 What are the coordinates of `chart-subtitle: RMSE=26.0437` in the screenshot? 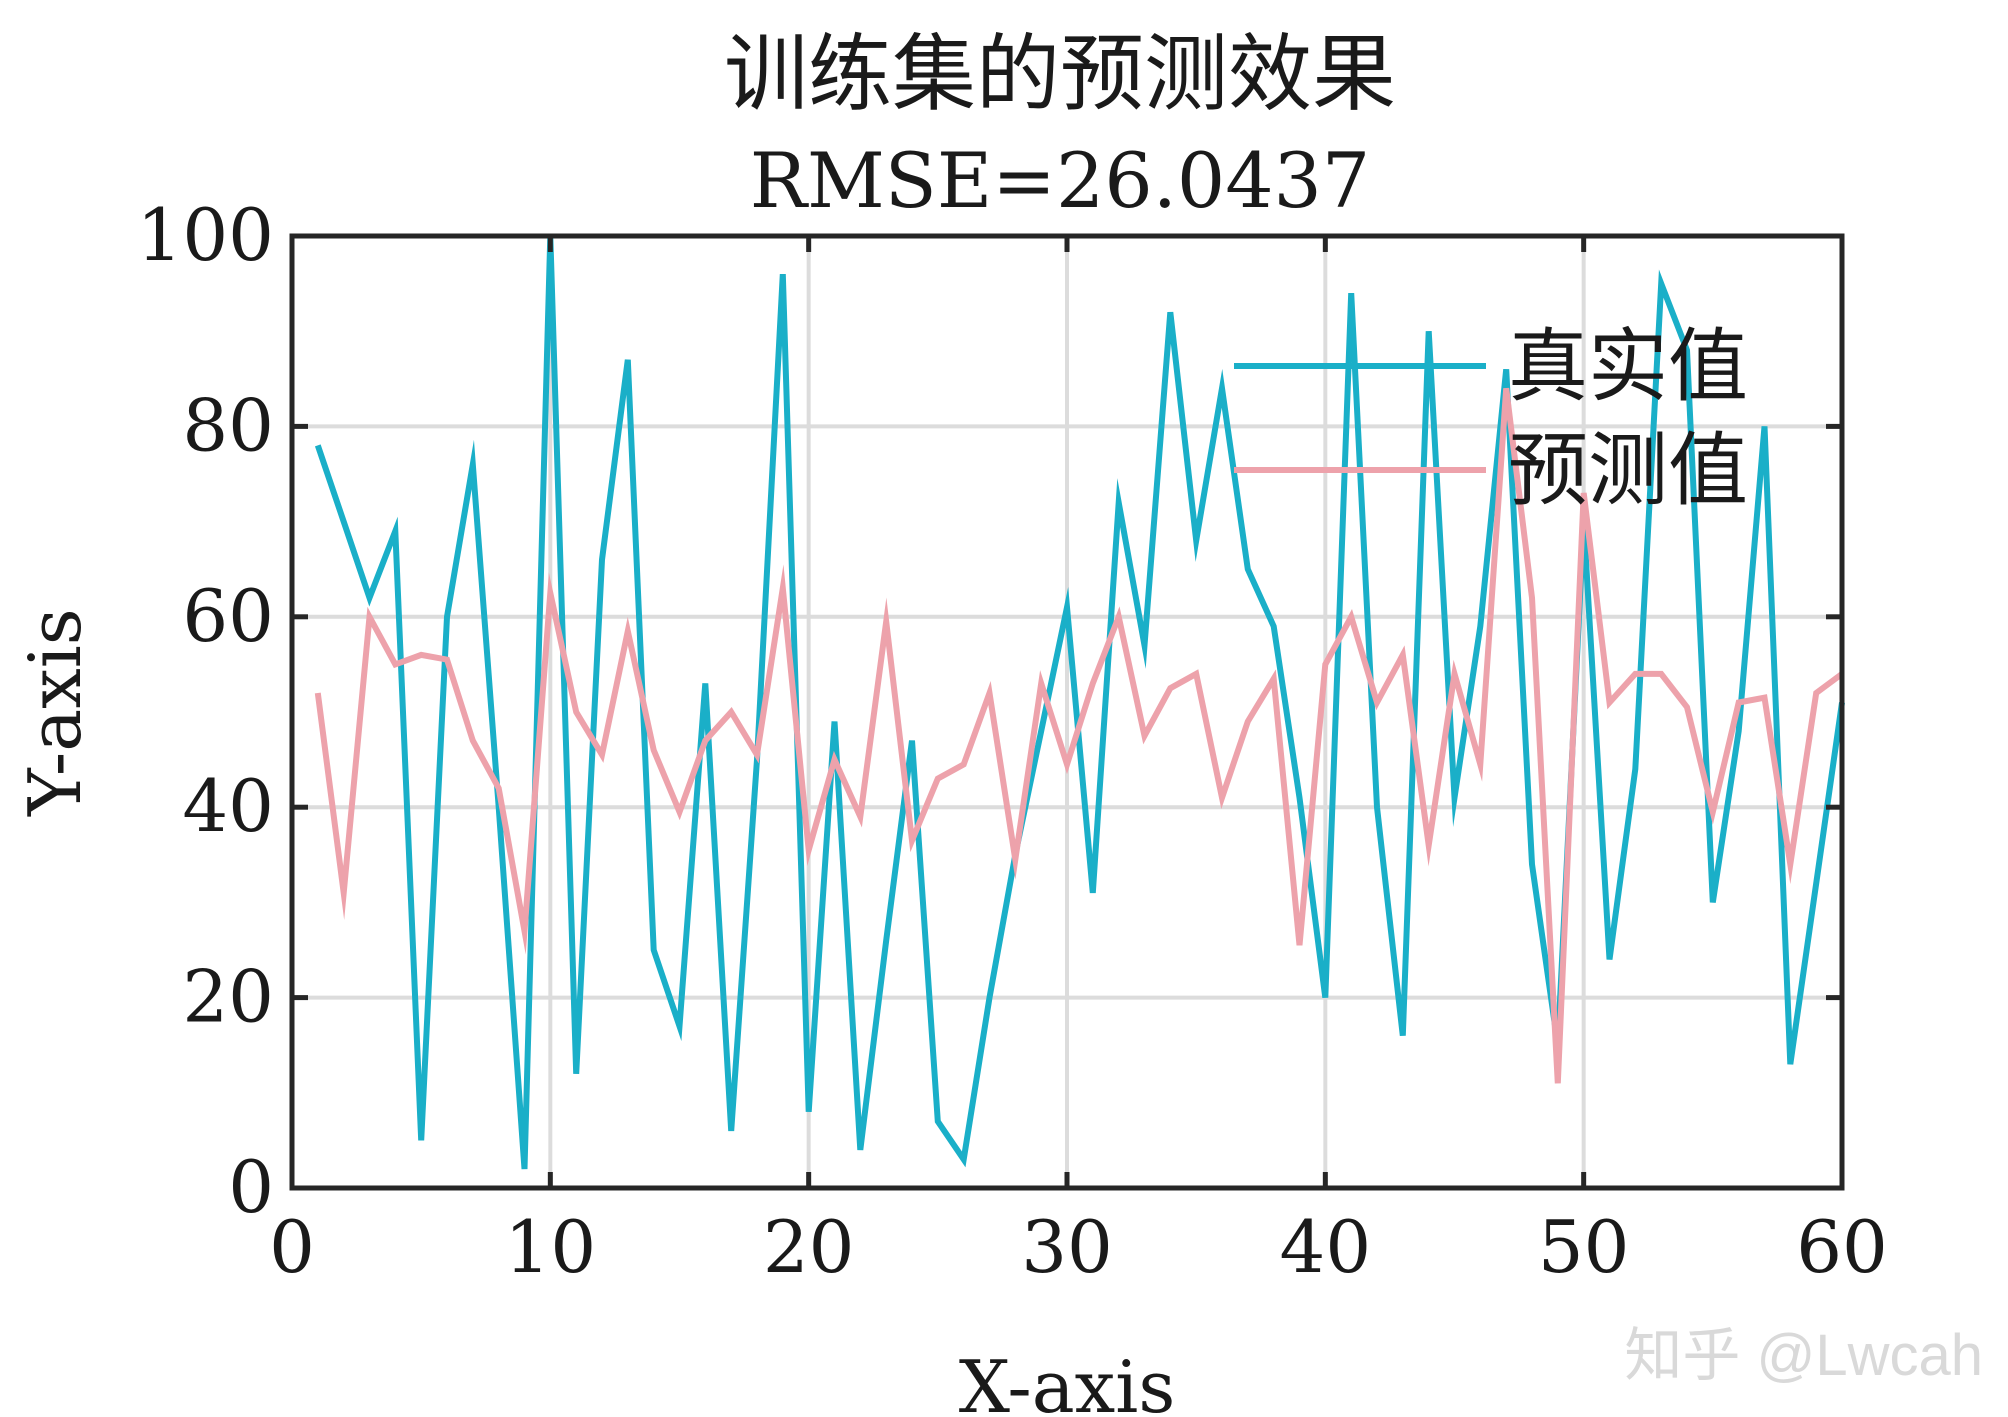 It's located at (1060, 180).